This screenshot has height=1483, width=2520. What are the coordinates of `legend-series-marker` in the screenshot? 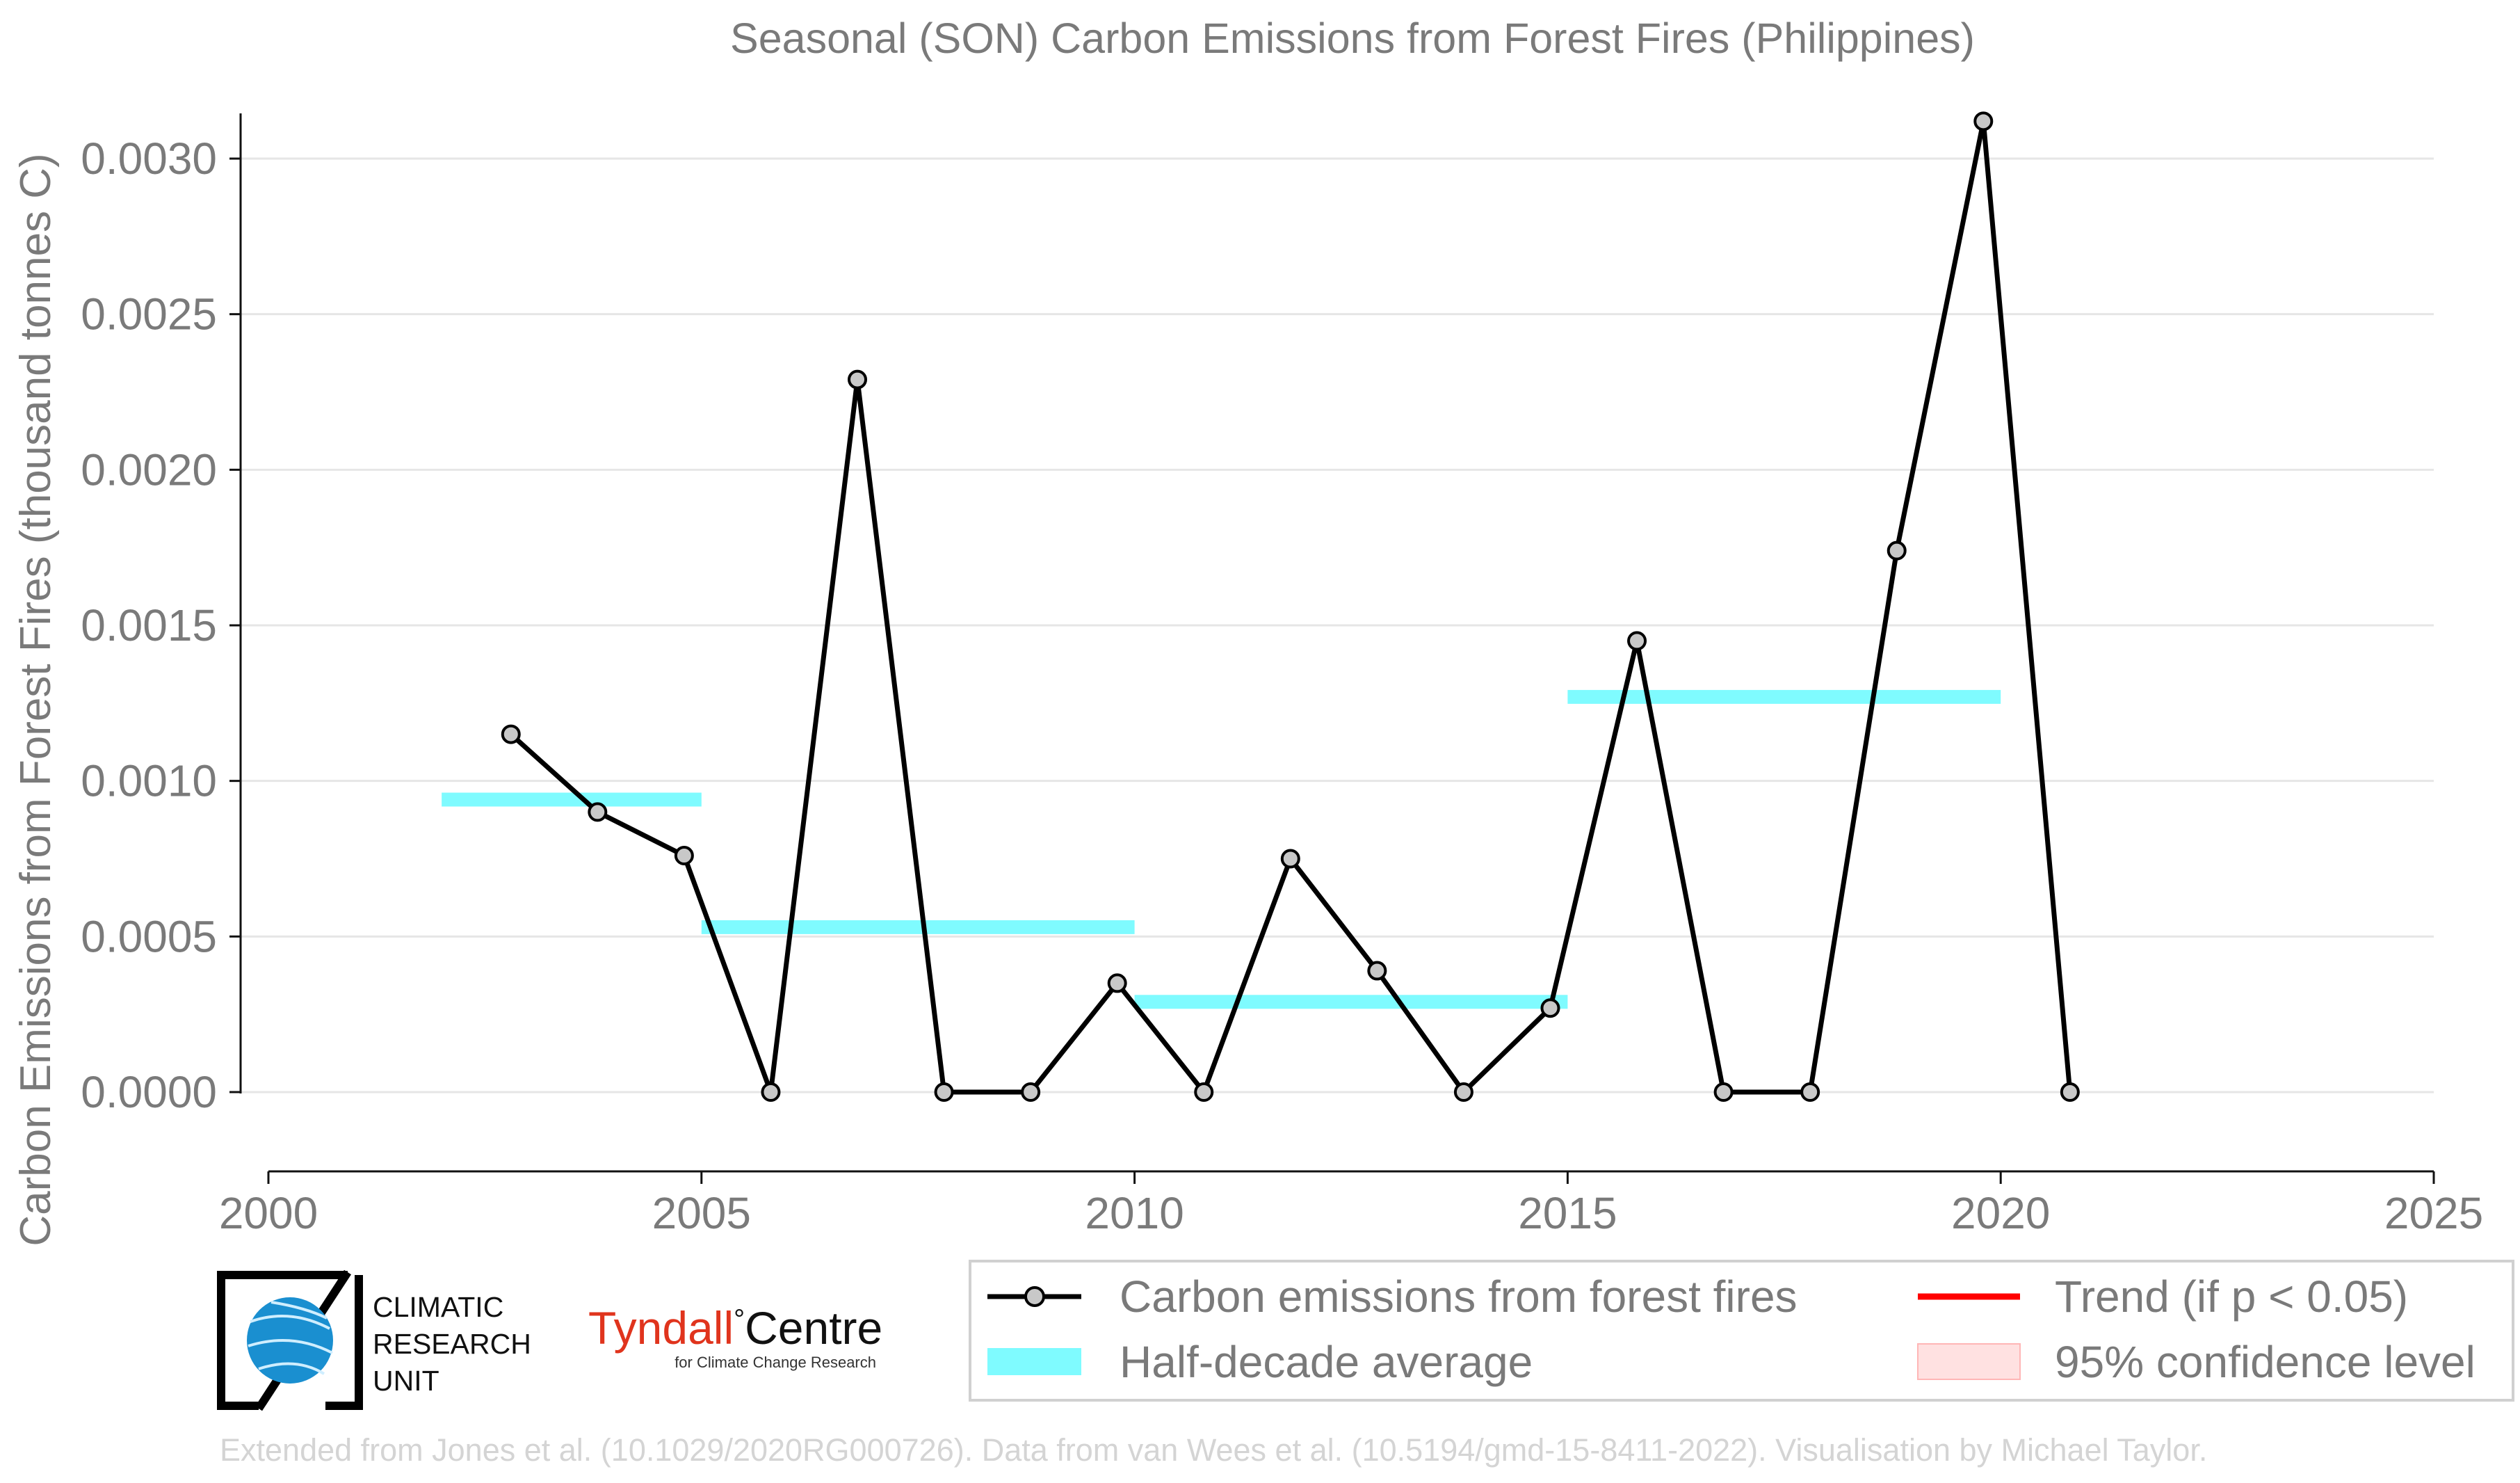 It's located at (1034, 1297).